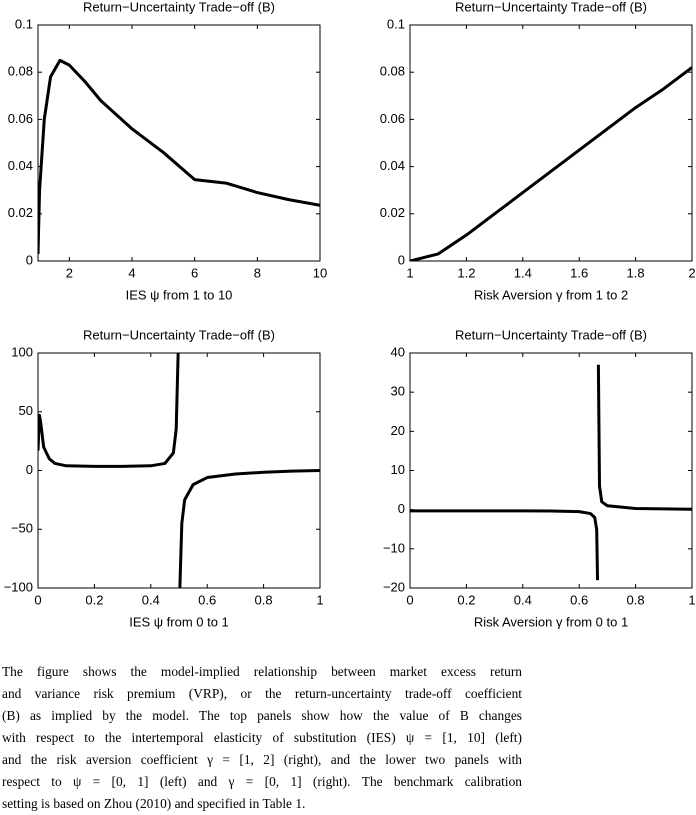  What do you see at coordinates (257, 272) in the screenshot?
I see `x-tick-label: 8` at bounding box center [257, 272].